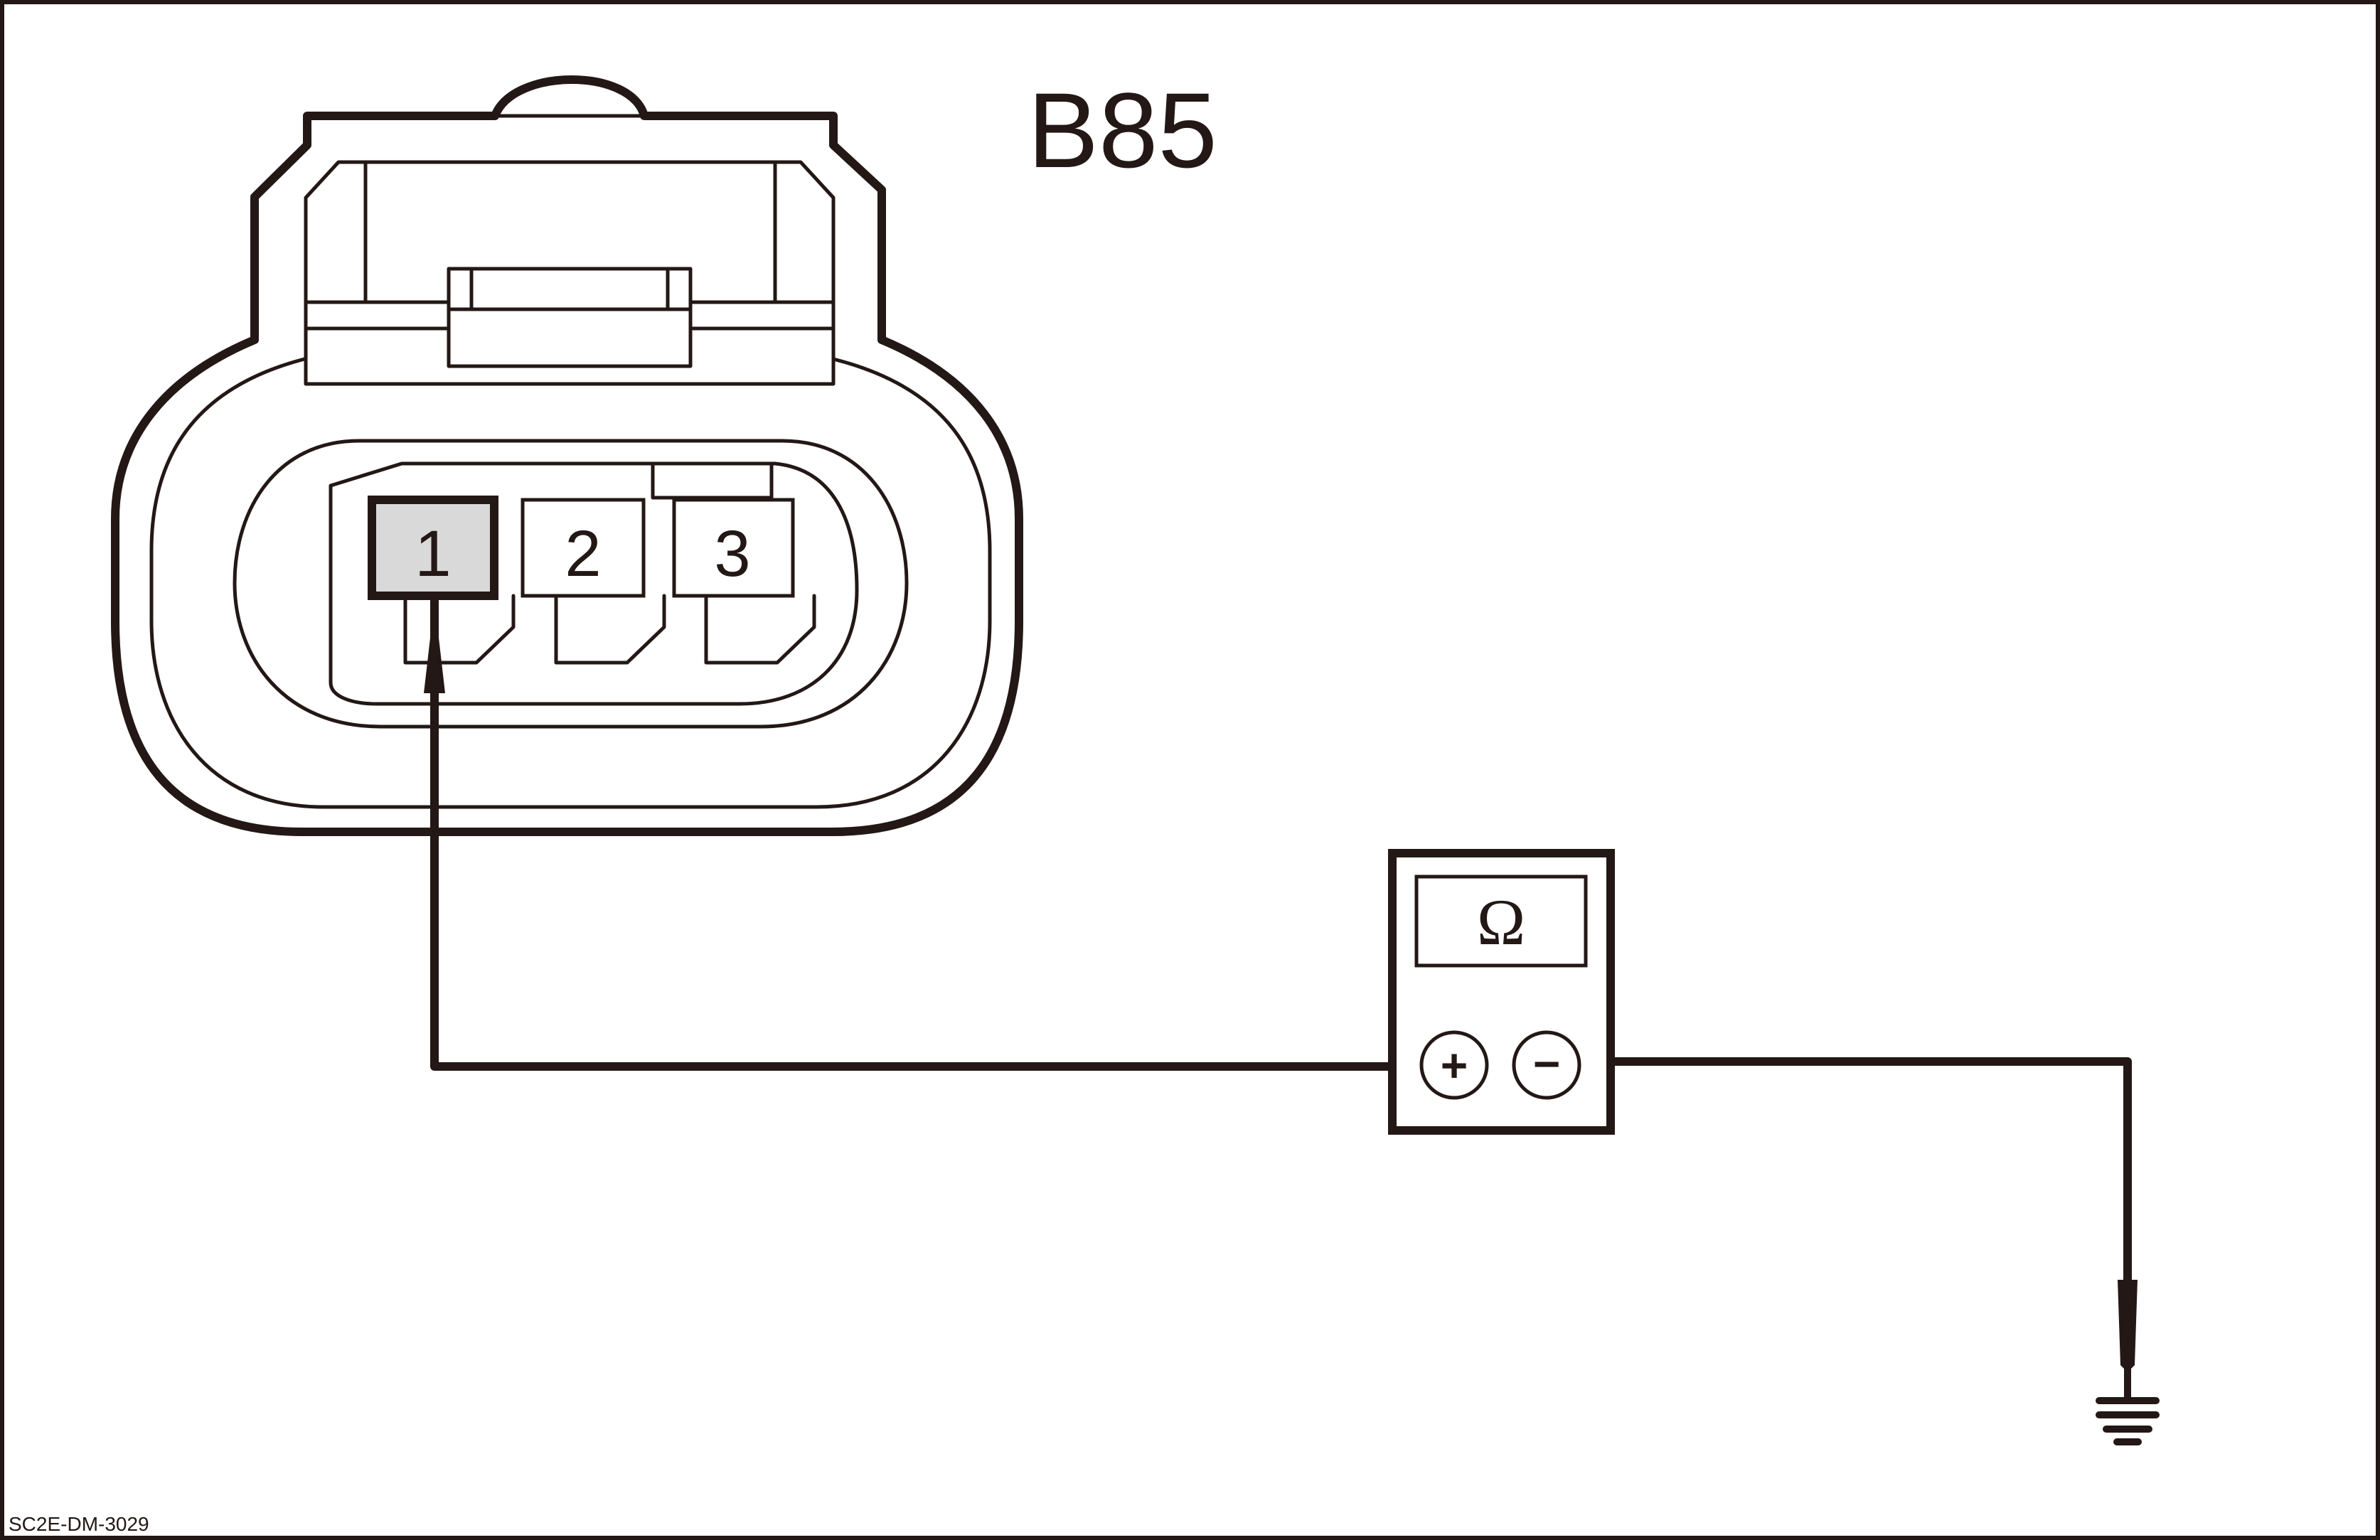 The image size is (2380, 1540). I want to click on latch-button-inner, so click(569, 289).